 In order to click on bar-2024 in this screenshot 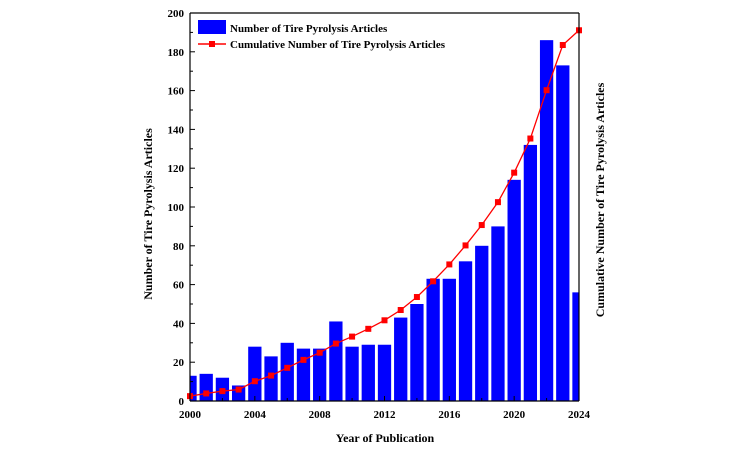, I will do `click(575, 346)`.